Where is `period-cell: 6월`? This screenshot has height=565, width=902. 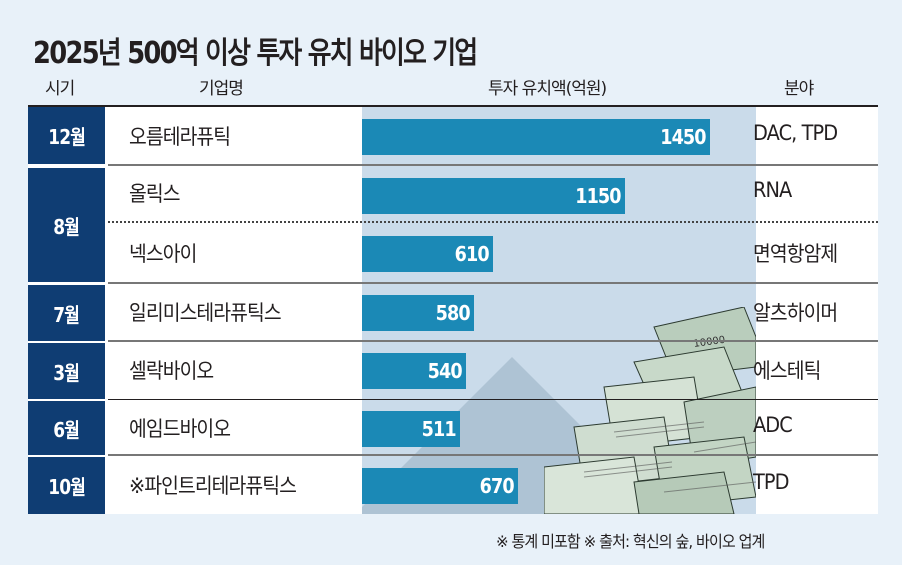 period-cell: 6월 is located at coordinates (66, 428).